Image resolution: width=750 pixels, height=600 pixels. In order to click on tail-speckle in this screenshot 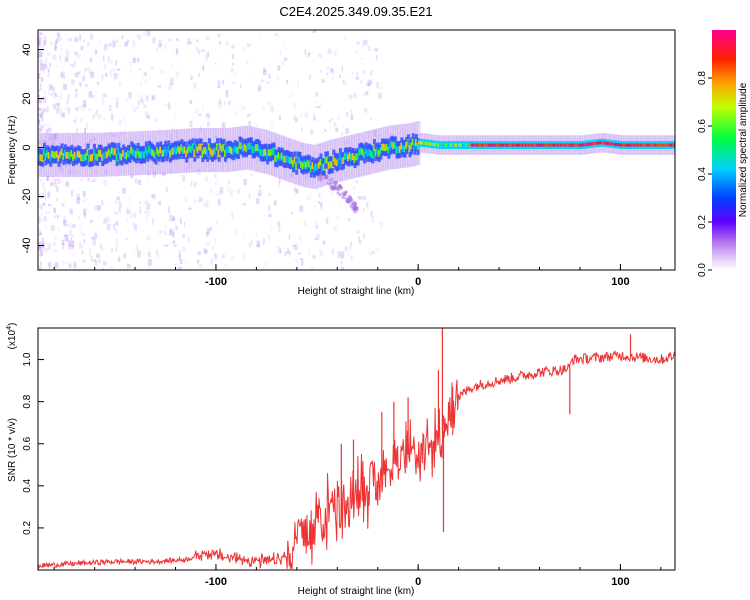, I will do `click(333, 187)`.